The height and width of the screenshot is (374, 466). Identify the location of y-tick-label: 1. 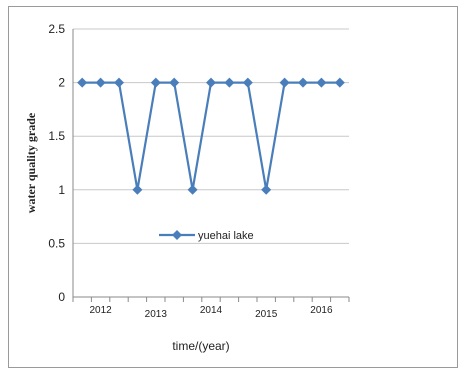
(61, 190).